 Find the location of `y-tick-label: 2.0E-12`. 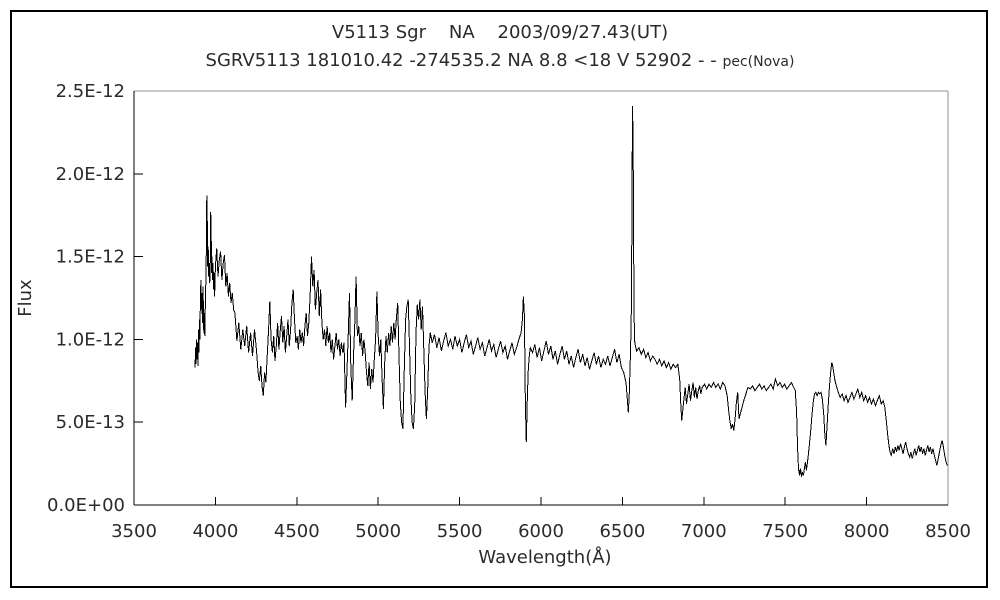

y-tick-label: 2.0E-12 is located at coordinates (90, 174).